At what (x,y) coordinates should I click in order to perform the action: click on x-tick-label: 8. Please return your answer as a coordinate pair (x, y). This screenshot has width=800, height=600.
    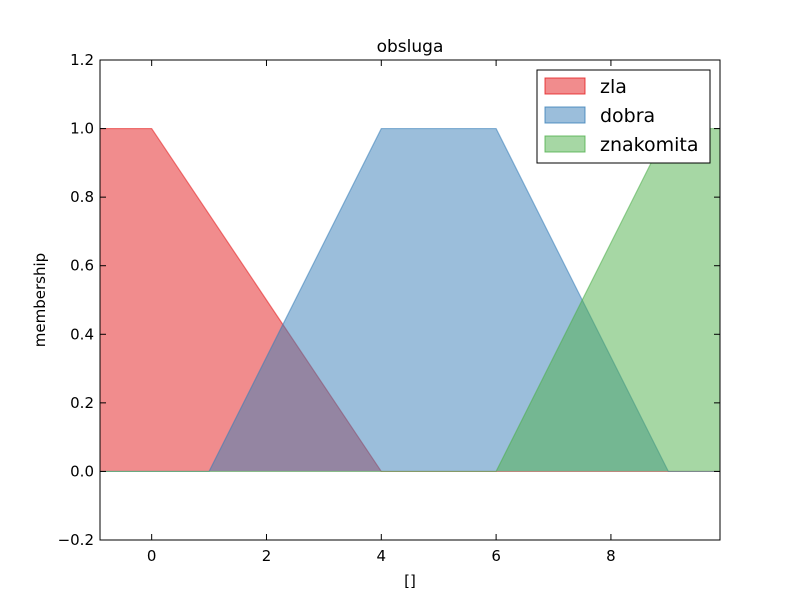
    Looking at the image, I should click on (611, 556).